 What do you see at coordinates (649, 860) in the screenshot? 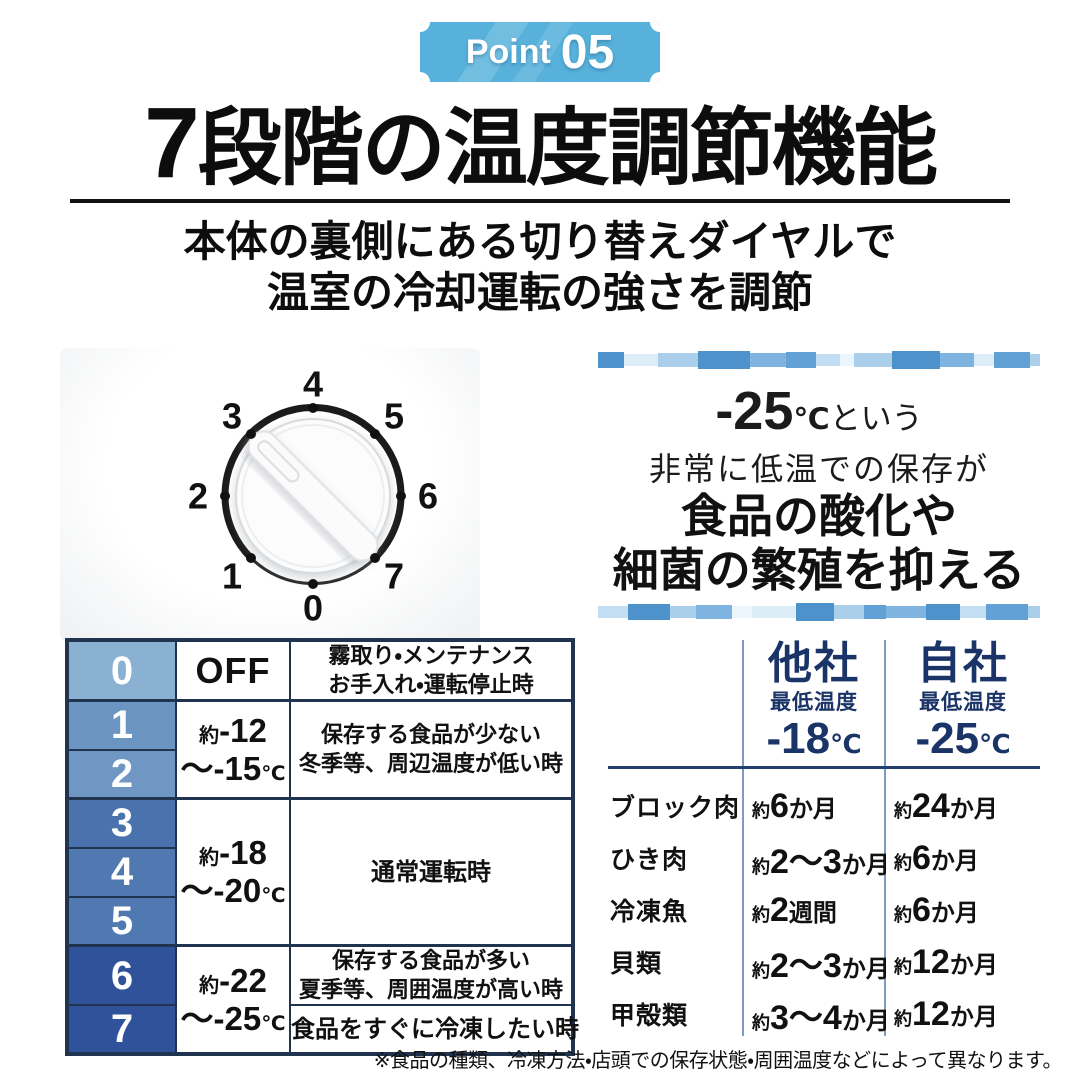
I see `food-label: ひき肉` at bounding box center [649, 860].